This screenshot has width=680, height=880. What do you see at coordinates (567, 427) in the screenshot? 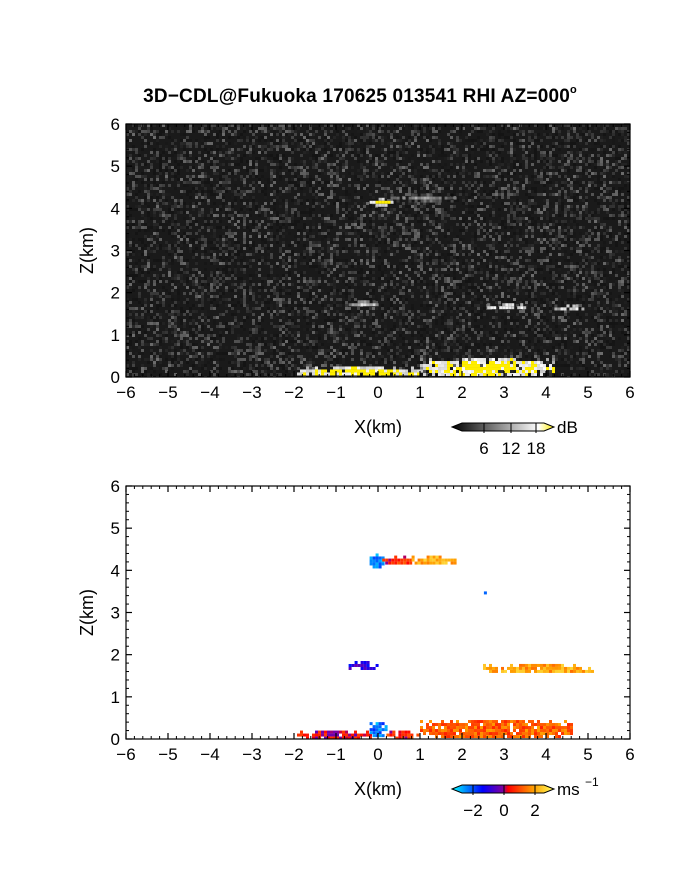
I see `colorbar-unit: dB` at bounding box center [567, 427].